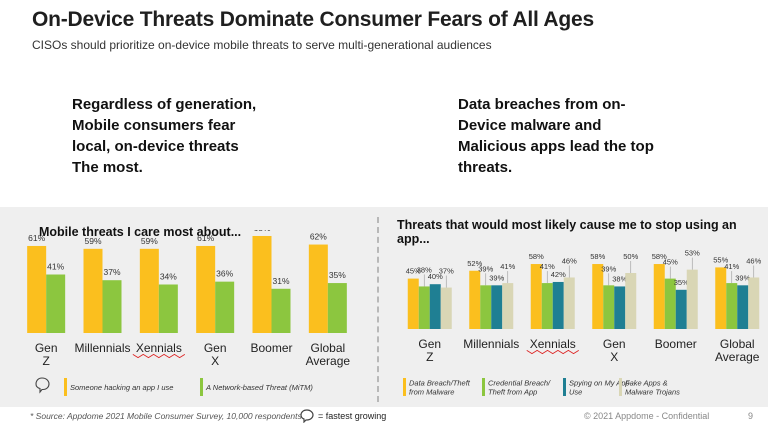 The width and height of the screenshot is (768, 432). Describe the element at coordinates (155, 146) in the screenshot. I see `callout-left-line: local, on-device threats` at that location.